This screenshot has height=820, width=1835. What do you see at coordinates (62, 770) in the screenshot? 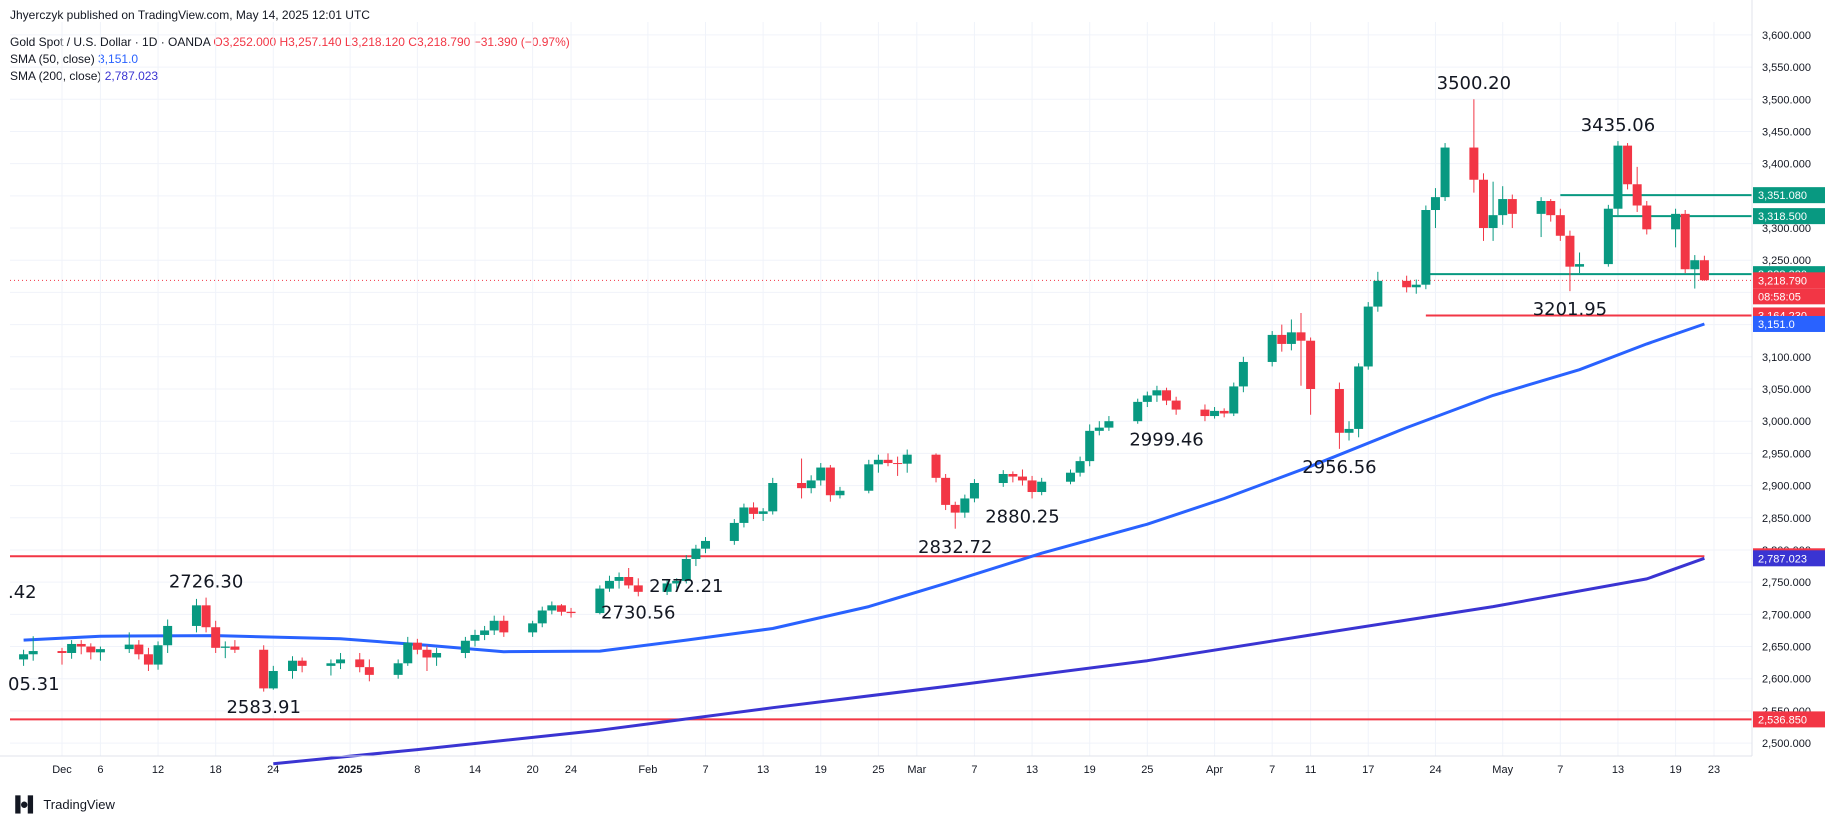
I see `time-tick-label: Dec` at bounding box center [62, 770].